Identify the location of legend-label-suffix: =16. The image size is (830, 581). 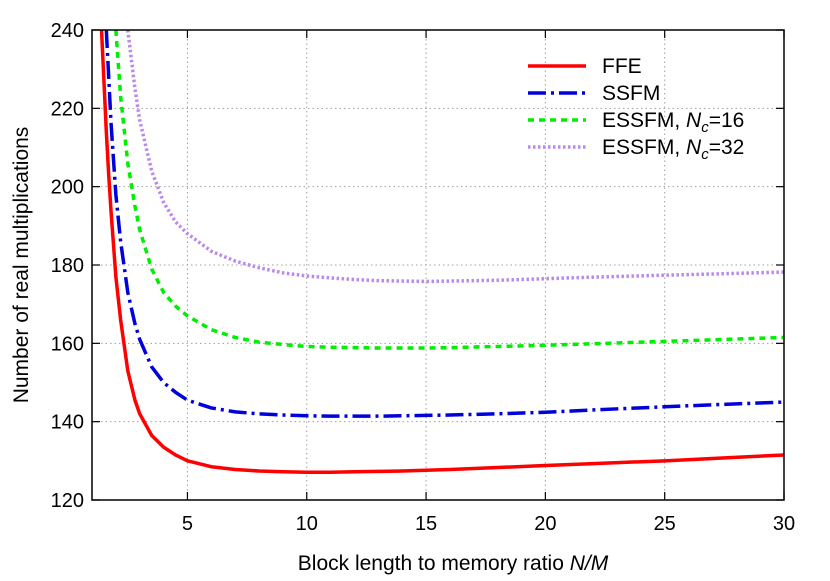
(727, 120).